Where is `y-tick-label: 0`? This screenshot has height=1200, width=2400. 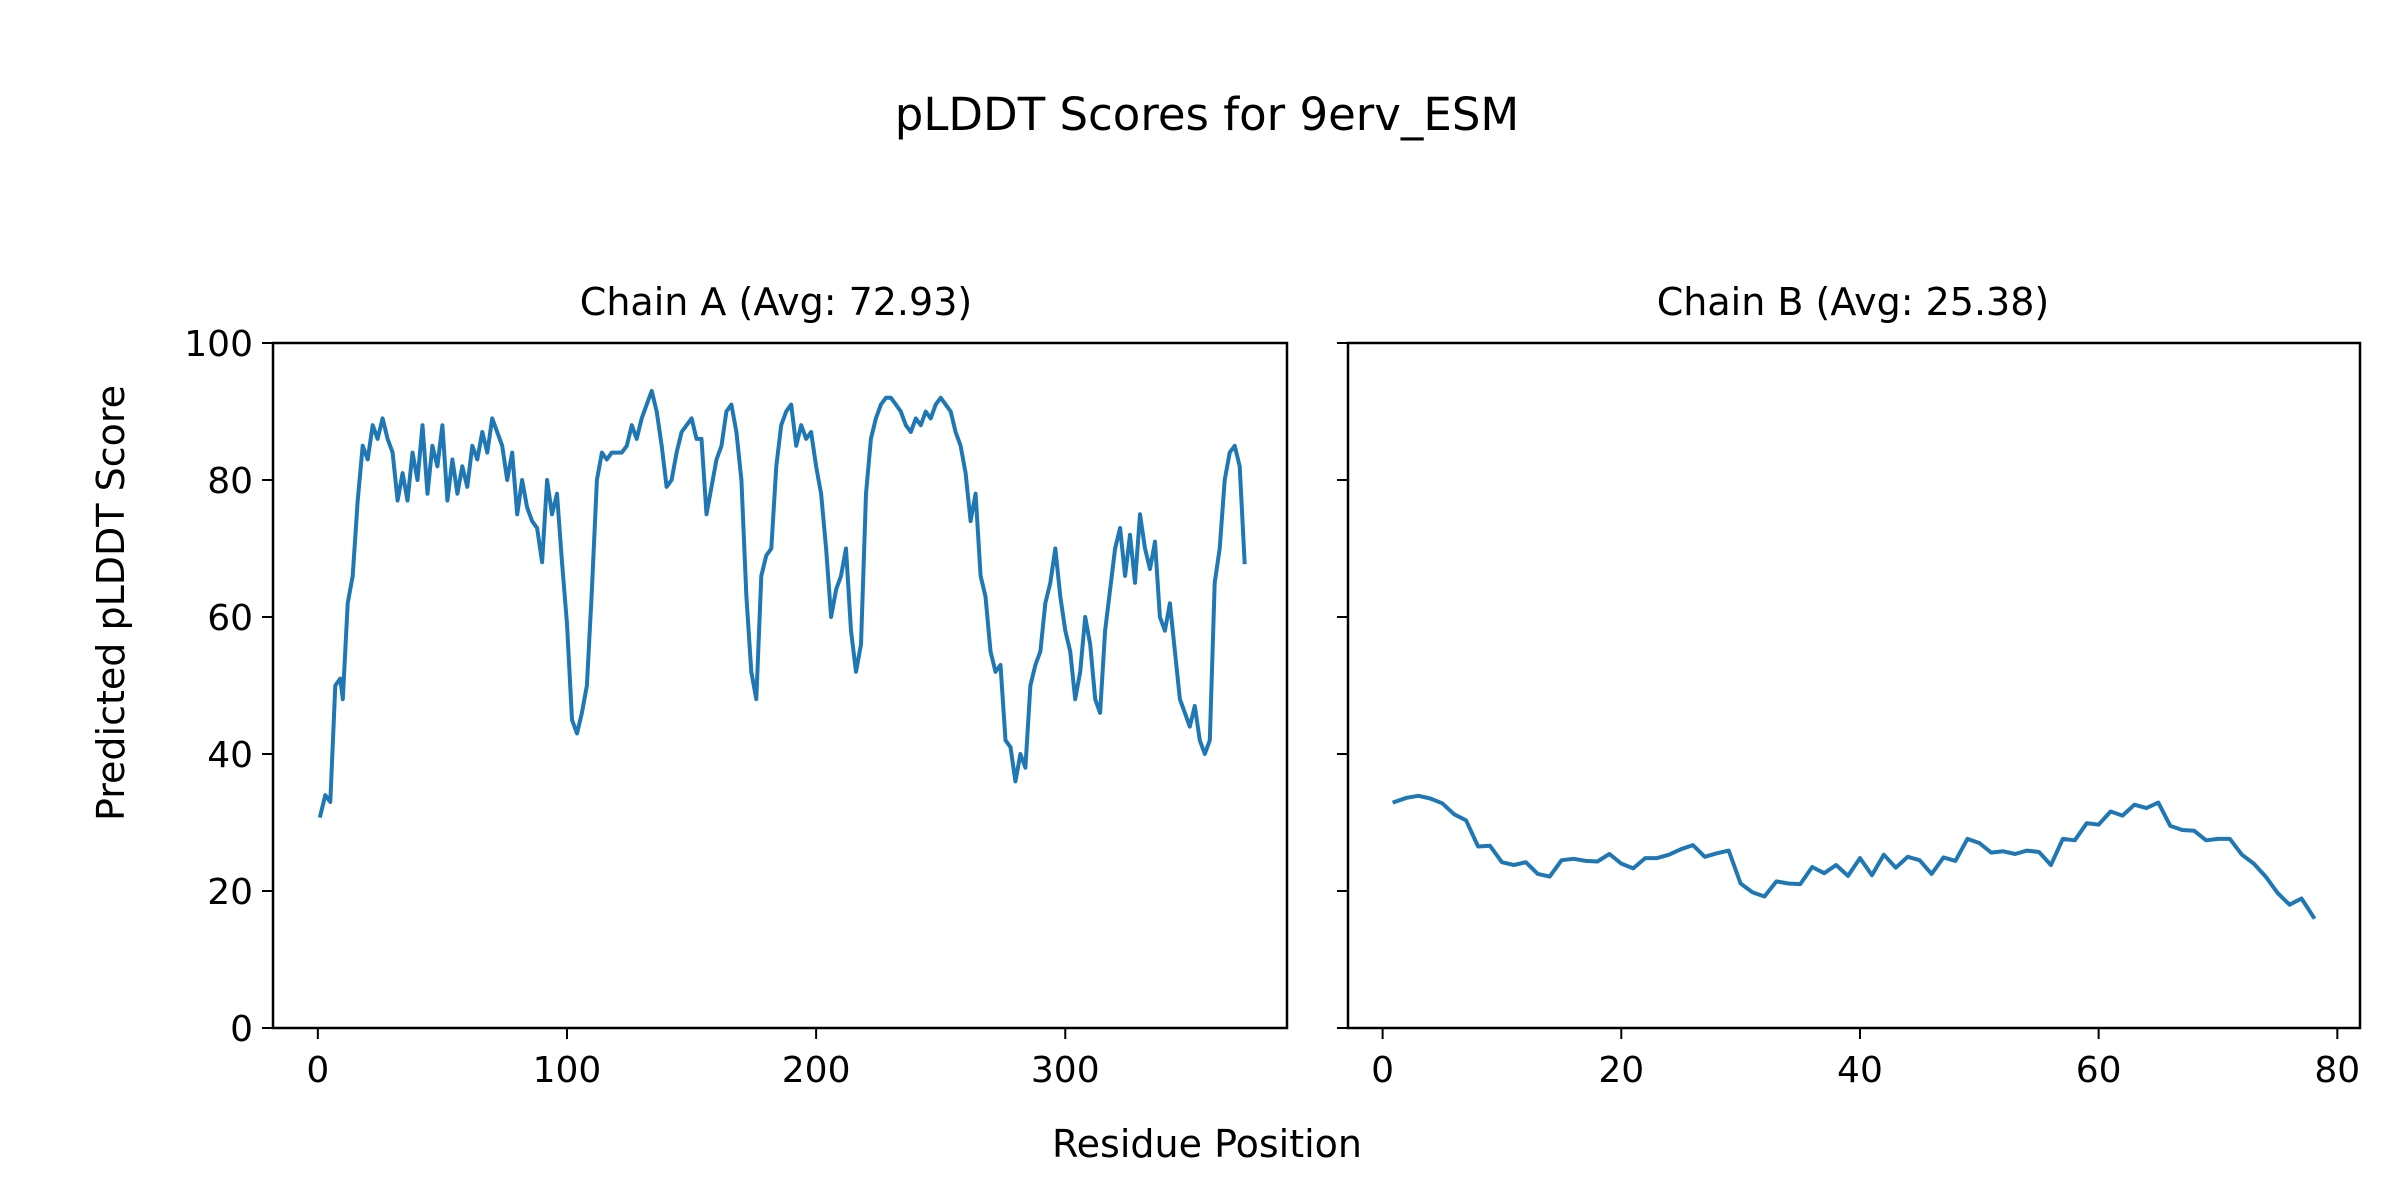
y-tick-label: 0 is located at coordinates (241, 1029).